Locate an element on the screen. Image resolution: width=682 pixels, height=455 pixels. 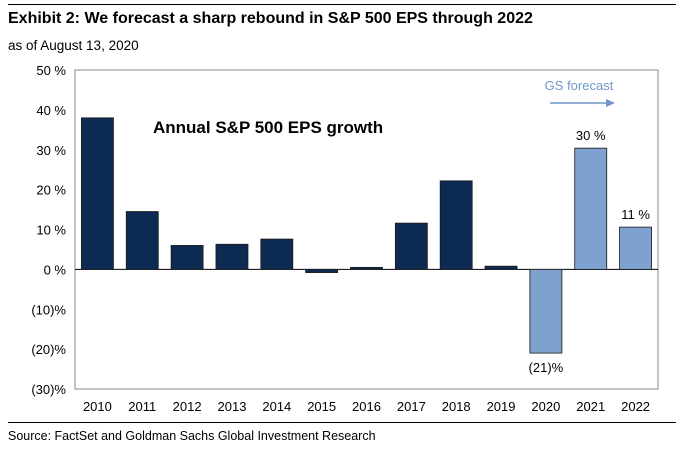
x-tick-label: 2016 is located at coordinates (366, 406).